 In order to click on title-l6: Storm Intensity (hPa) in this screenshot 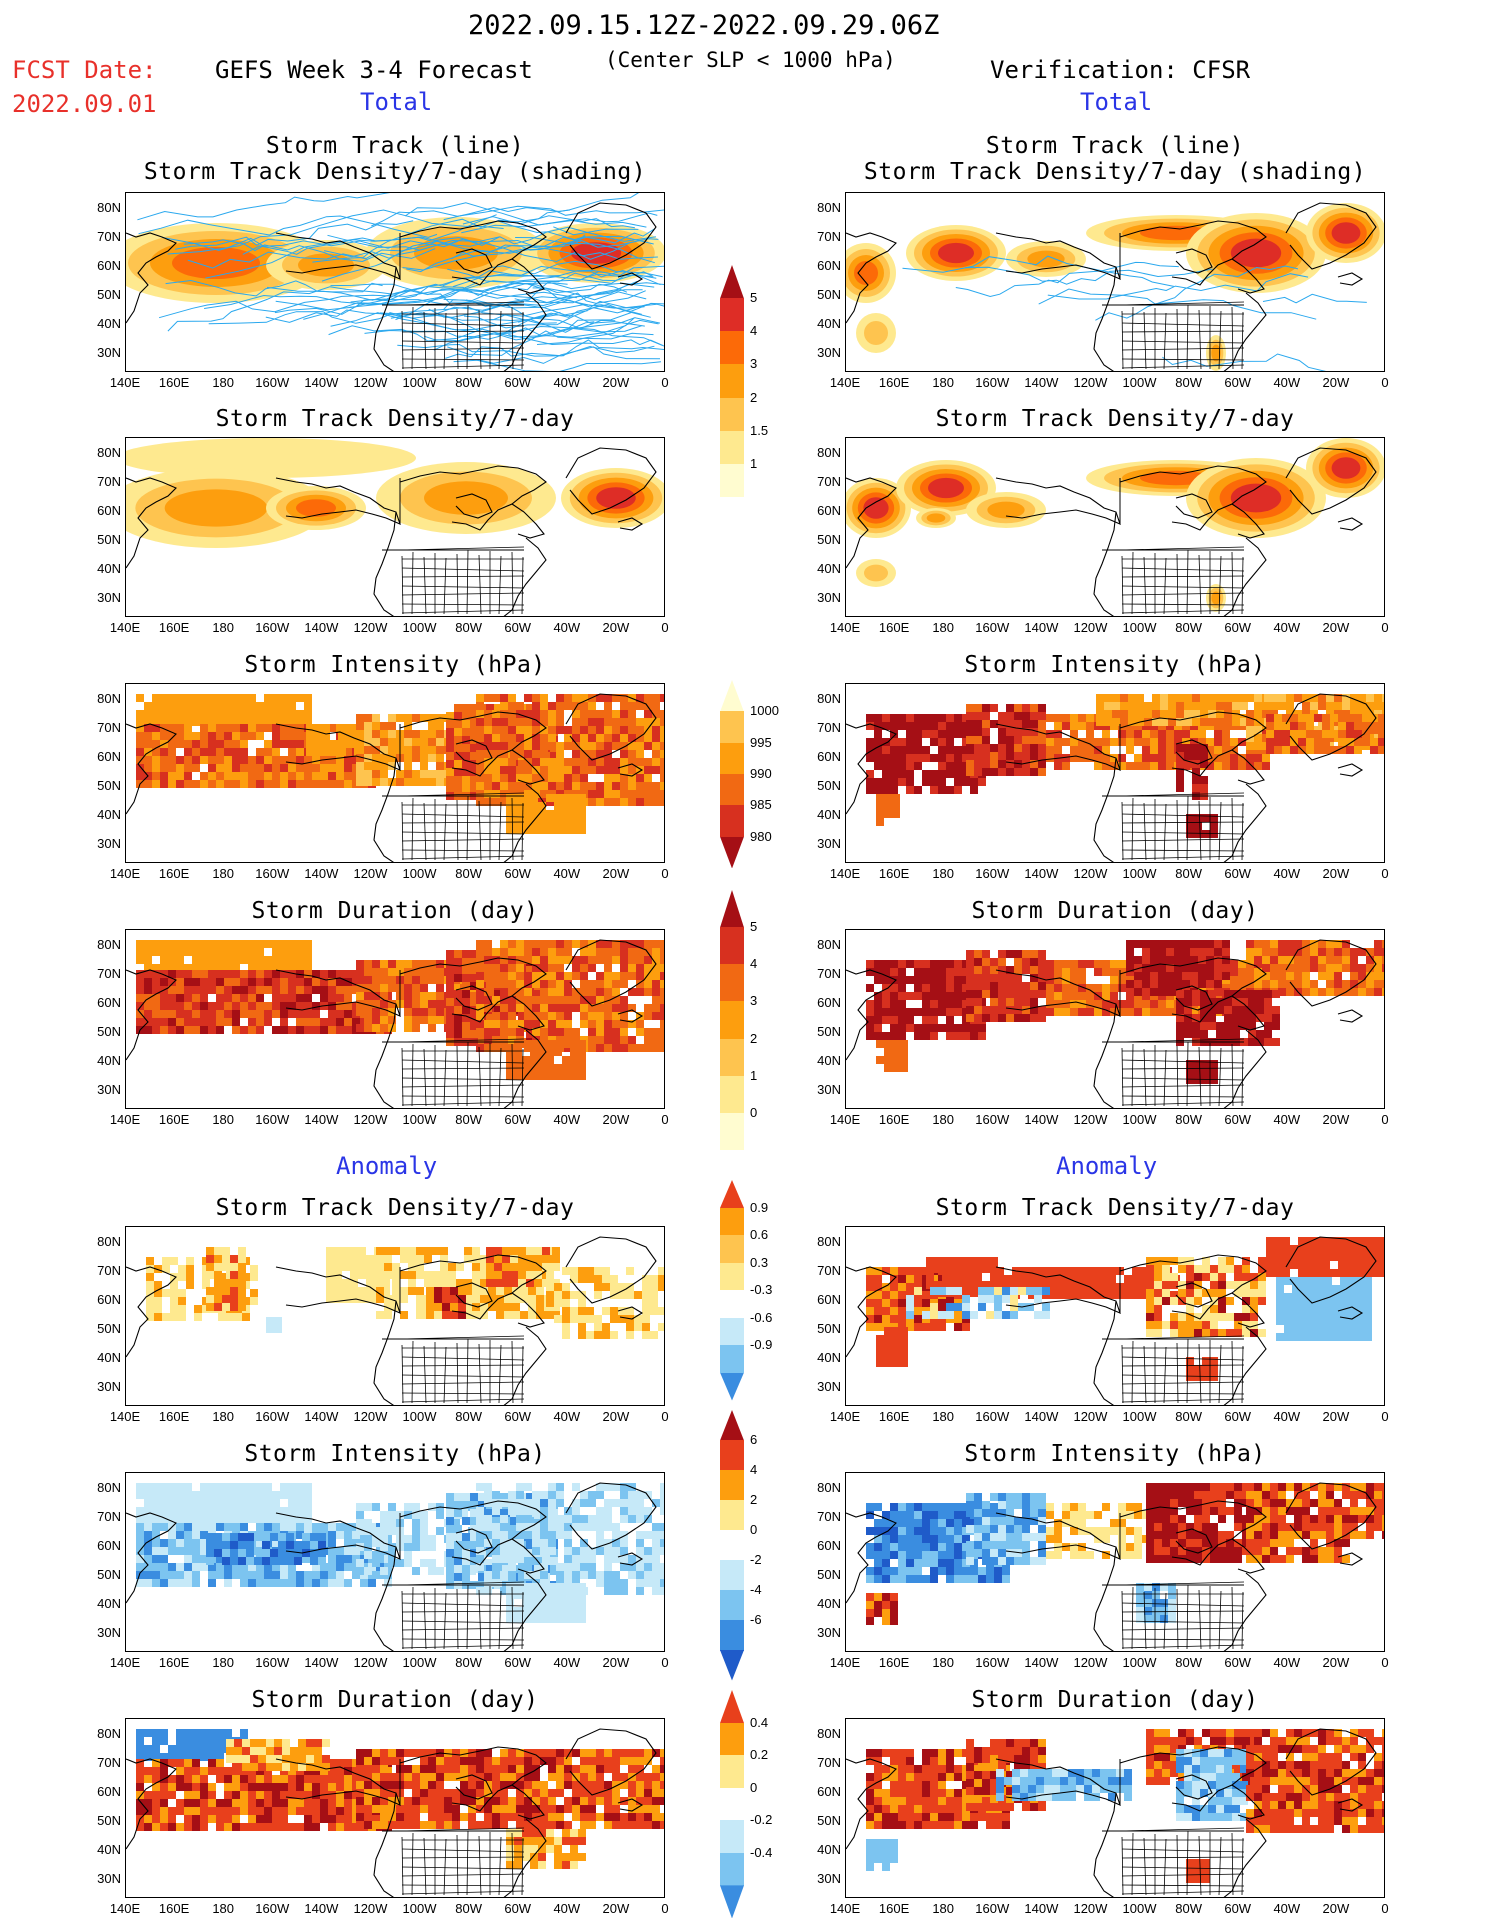, I will do `click(395, 1454)`.